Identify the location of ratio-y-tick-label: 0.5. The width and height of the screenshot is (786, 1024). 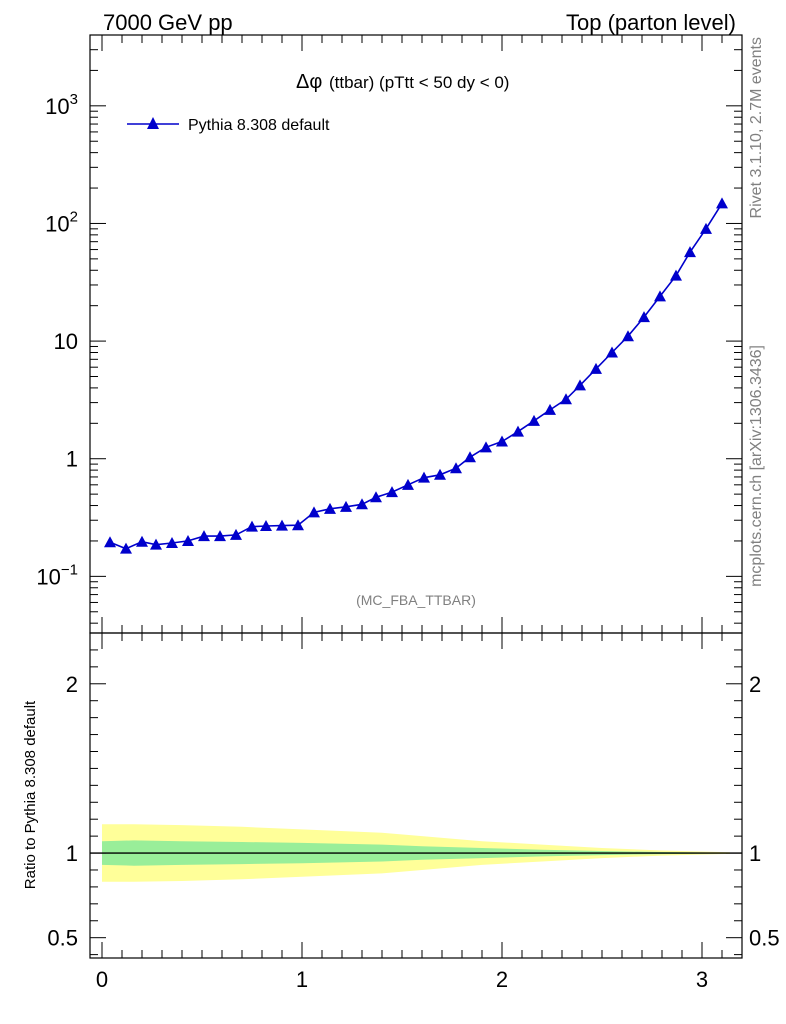
(62, 938).